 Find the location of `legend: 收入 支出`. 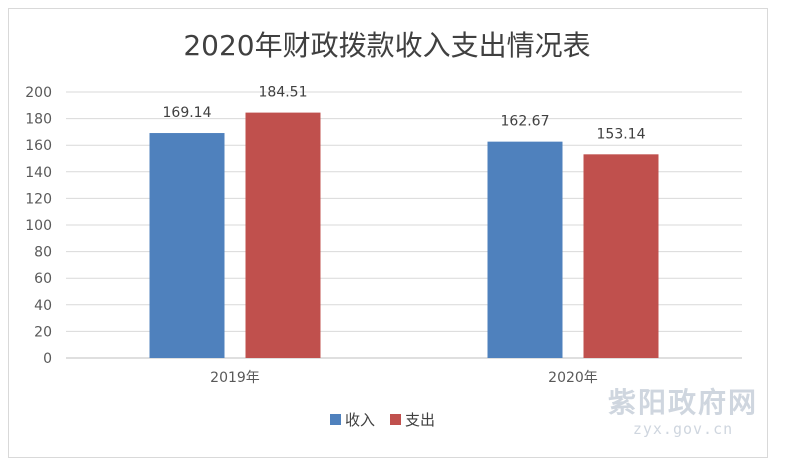

legend: 收入 支出 is located at coordinates (382, 420).